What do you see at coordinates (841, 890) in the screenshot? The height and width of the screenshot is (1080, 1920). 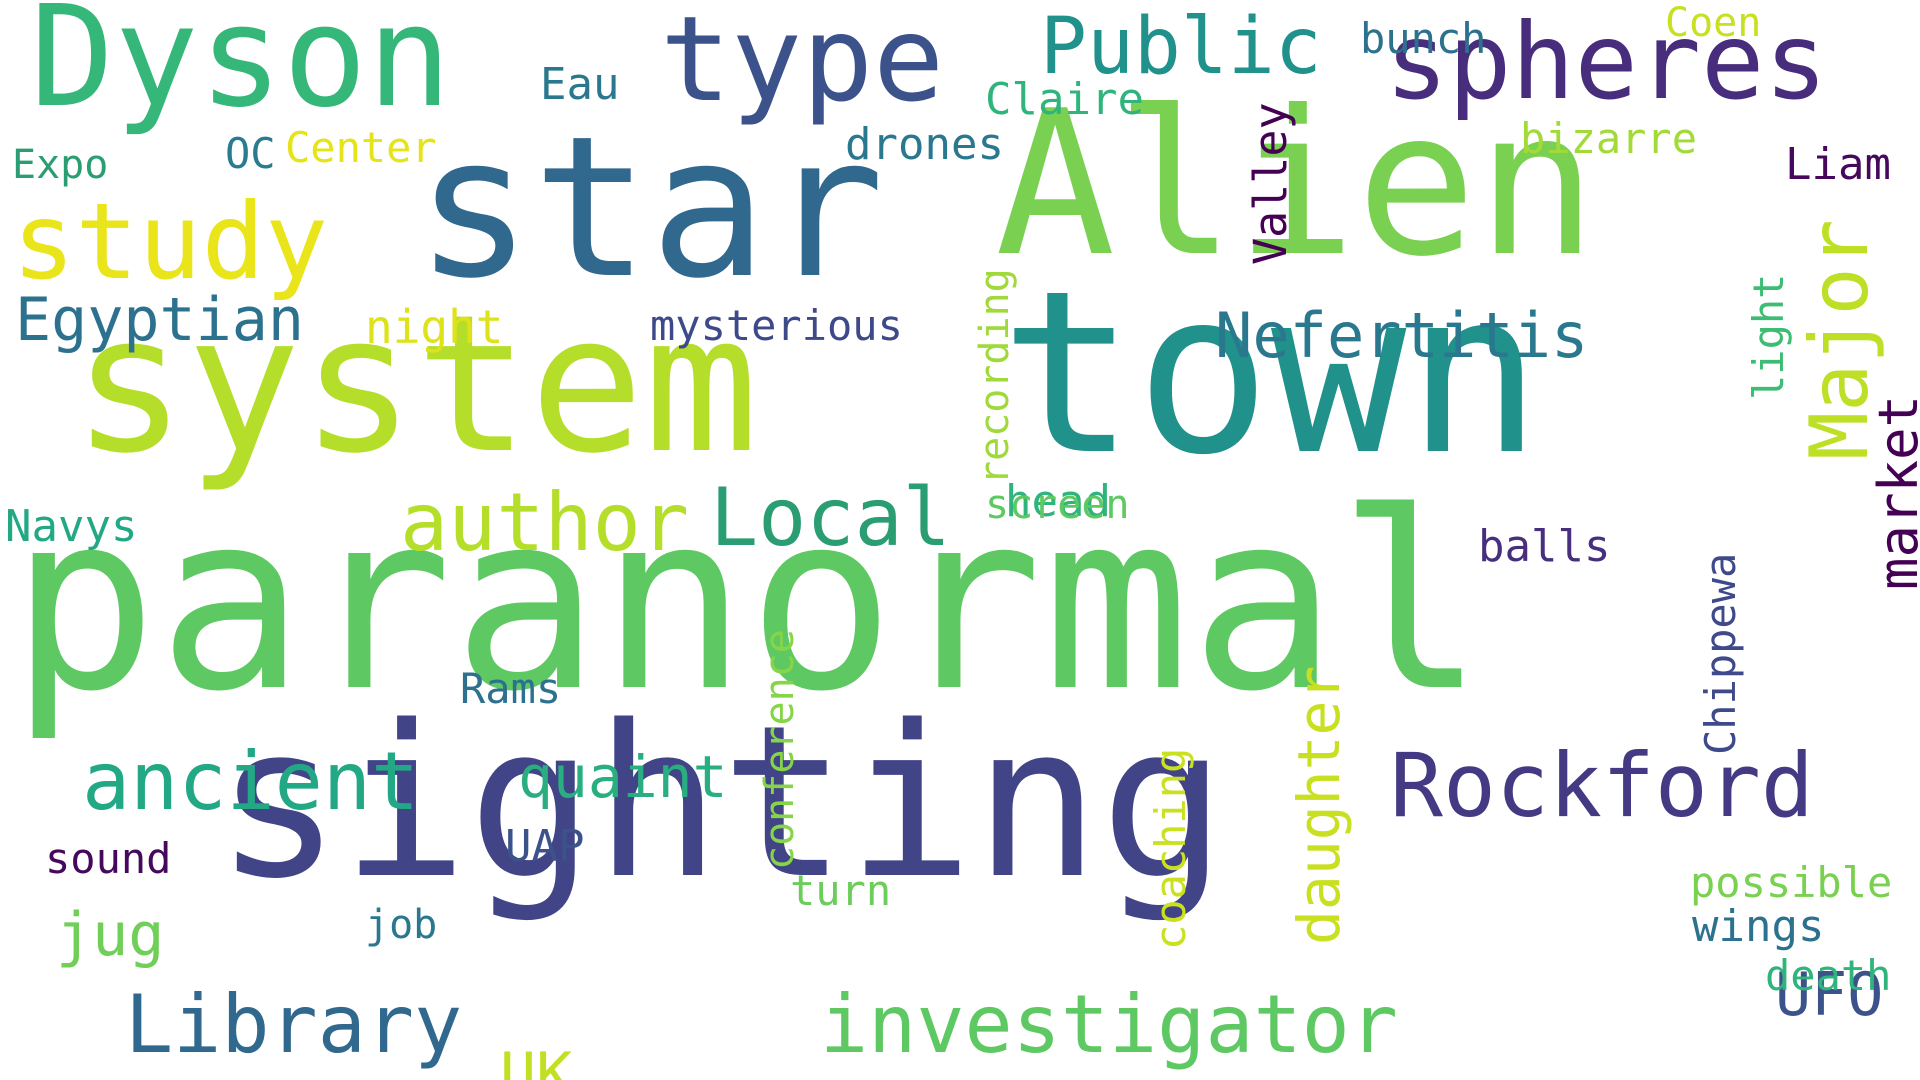 I see `word-turn: turn` at bounding box center [841, 890].